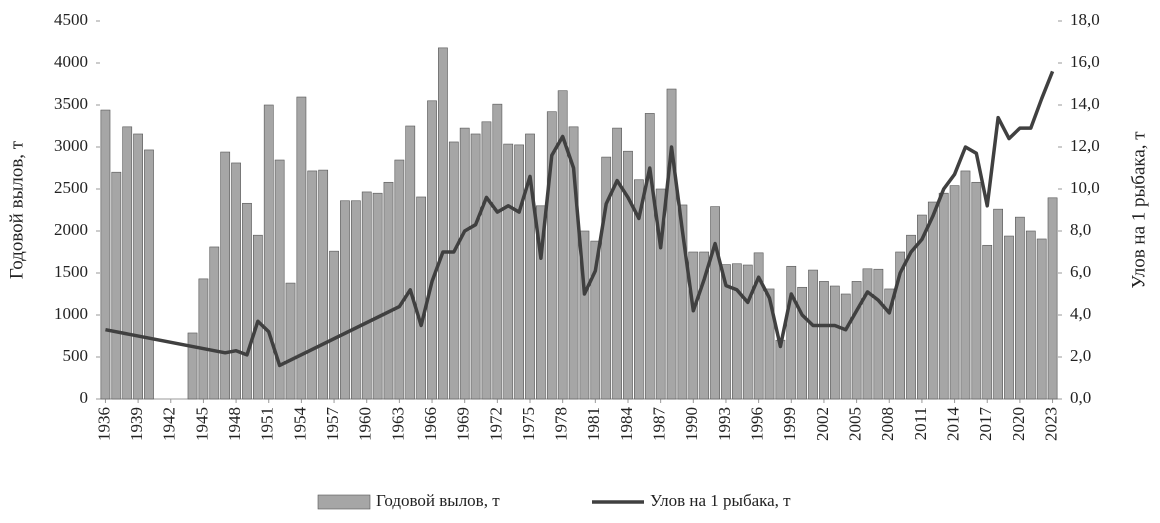 This screenshot has width=1160, height=523. What do you see at coordinates (1080, 397) in the screenshot?
I see `y2-tick-label: 0,0` at bounding box center [1080, 397].